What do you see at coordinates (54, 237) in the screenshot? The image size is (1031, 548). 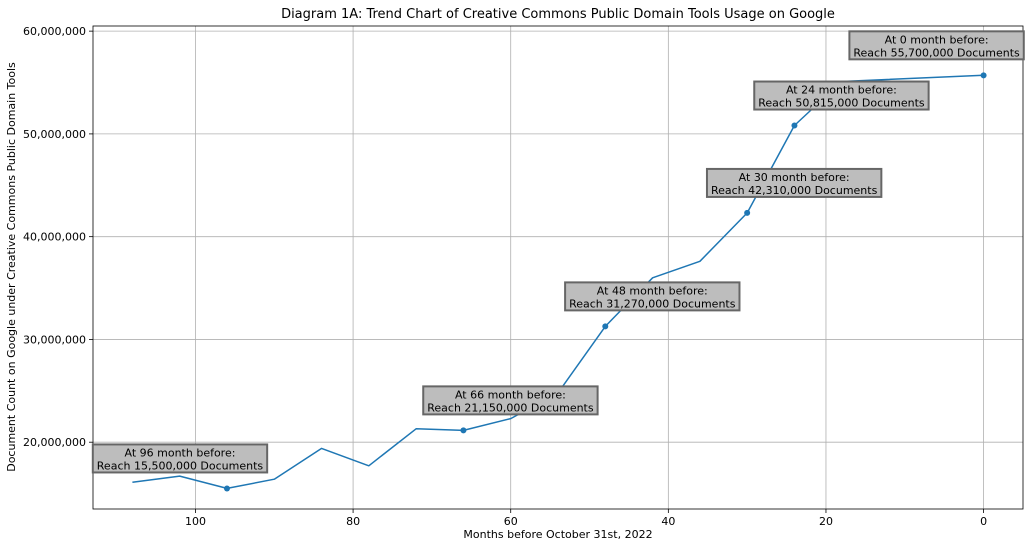 I see `y-tick-label: 40,000,000` at bounding box center [54, 237].